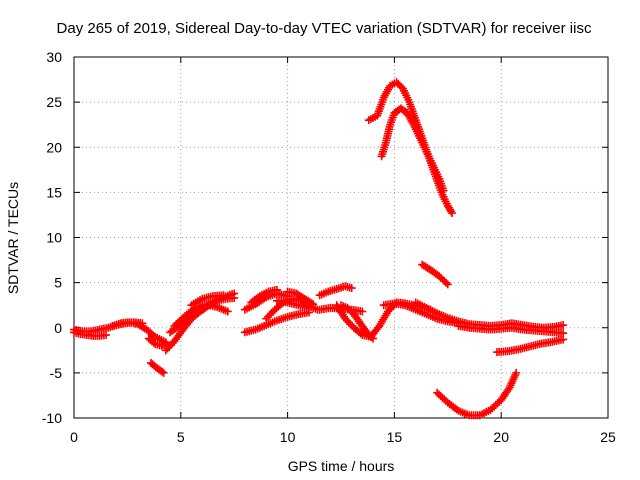 The width and height of the screenshot is (640, 480). I want to click on y-tick-label: 25, so click(54, 102).